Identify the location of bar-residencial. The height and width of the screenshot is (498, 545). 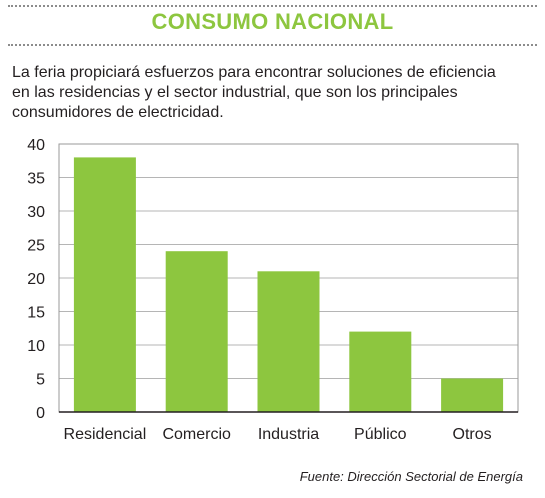
(104, 284).